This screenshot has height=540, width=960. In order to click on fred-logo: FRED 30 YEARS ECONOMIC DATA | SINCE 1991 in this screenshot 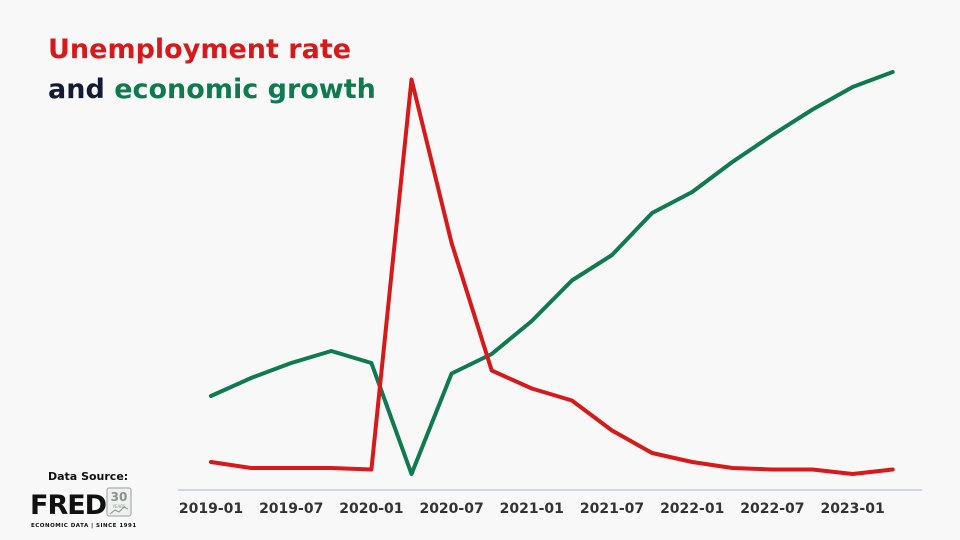, I will do `click(83, 508)`.